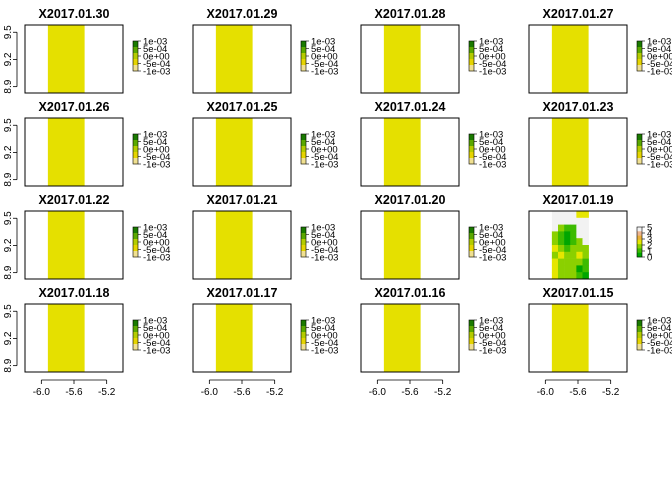 The width and height of the screenshot is (672, 485). I want to click on panel-title: X2017.01.20, so click(410, 200).